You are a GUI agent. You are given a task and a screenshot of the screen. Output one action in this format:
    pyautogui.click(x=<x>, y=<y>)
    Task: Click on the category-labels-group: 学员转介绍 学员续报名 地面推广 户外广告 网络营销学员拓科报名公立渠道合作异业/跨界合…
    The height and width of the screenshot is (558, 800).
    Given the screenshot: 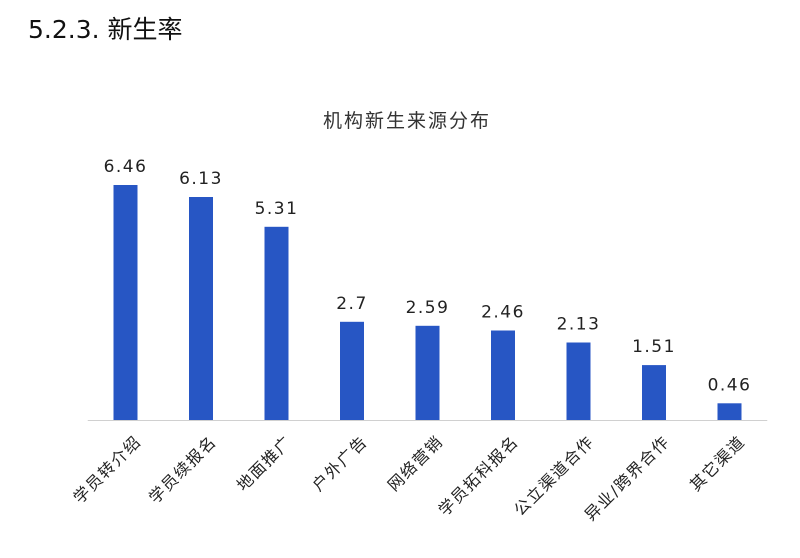 What is the action you would take?
    pyautogui.click(x=408, y=478)
    